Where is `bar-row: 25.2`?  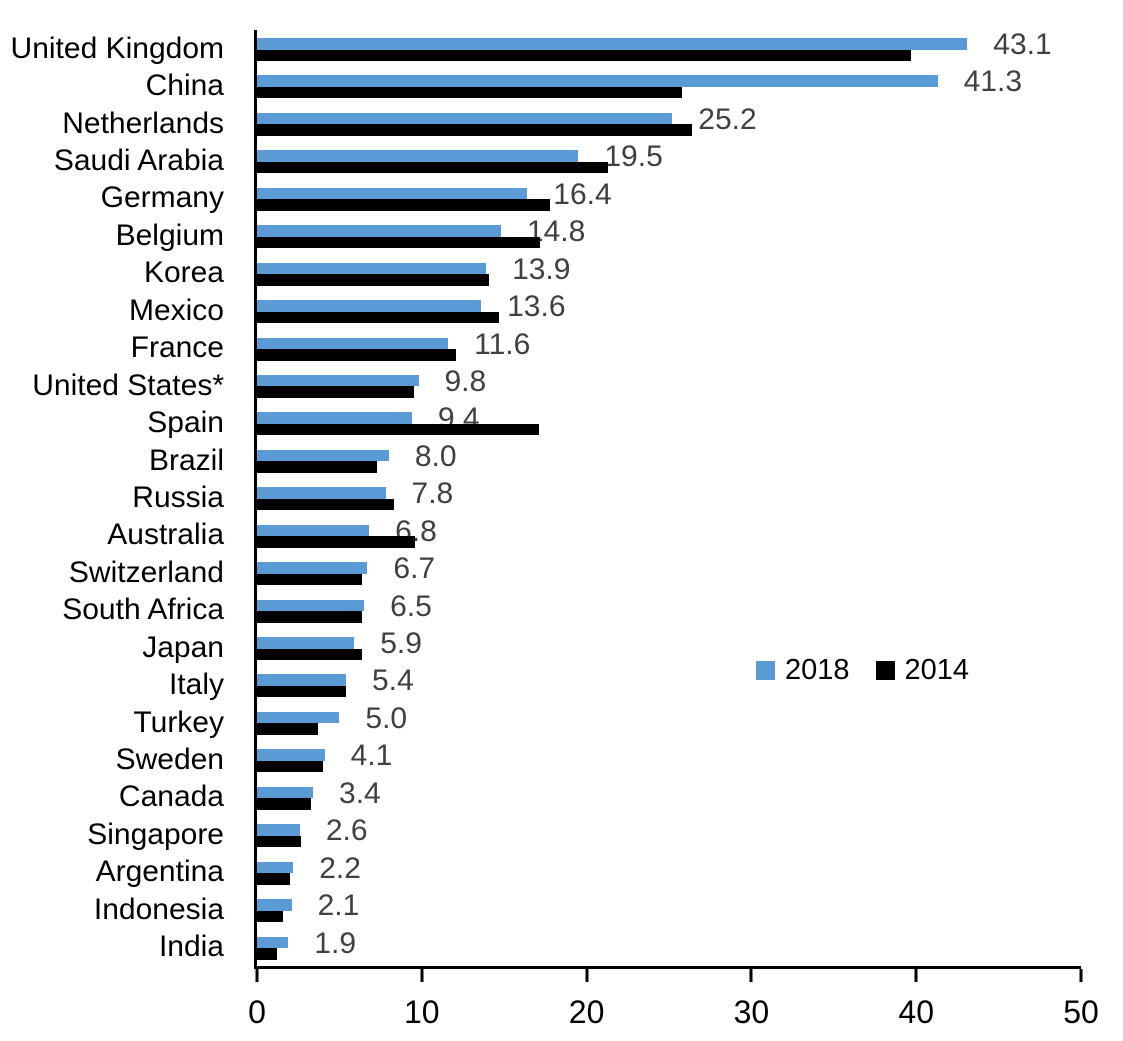
bar-row: 25.2 is located at coordinates (669, 122).